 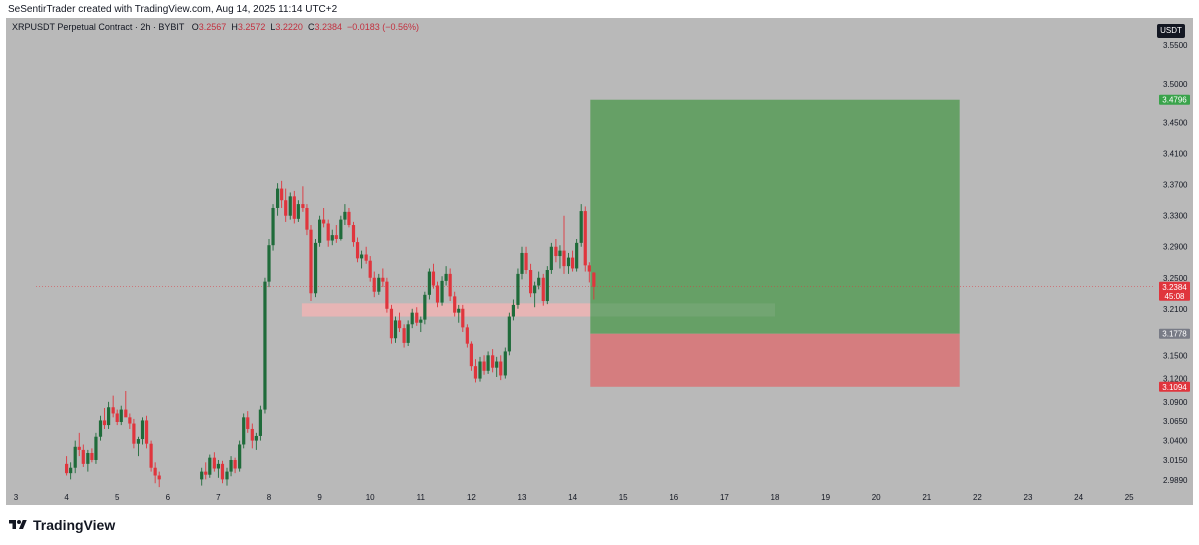 I want to click on y-axis-tick-label: 3.5500, so click(x=1175, y=45).